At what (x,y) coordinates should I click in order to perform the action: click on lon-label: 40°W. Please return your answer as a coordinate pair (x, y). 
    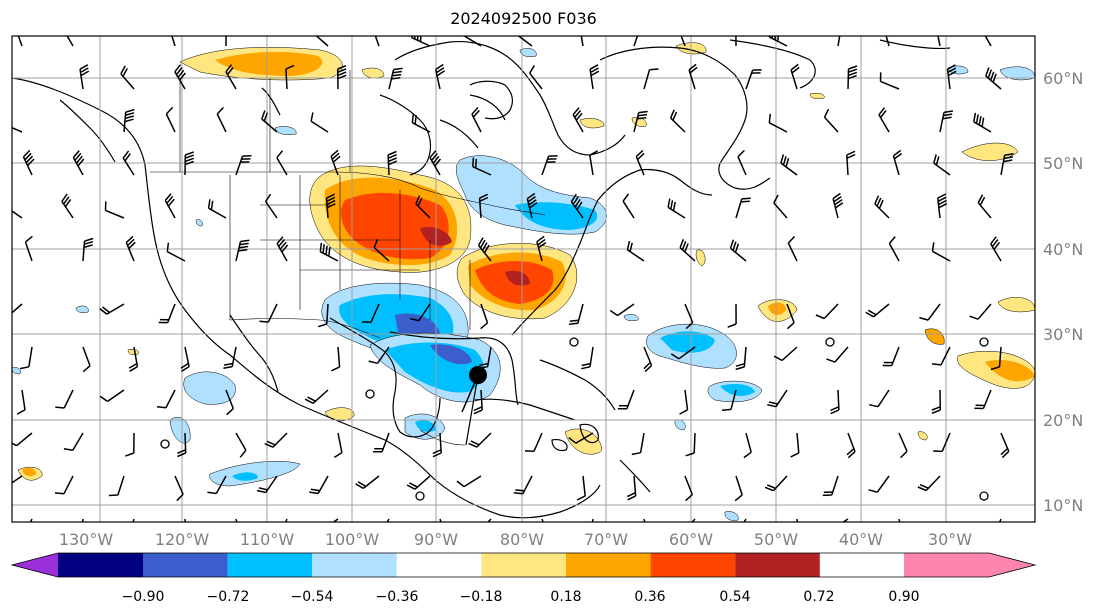
    Looking at the image, I should click on (861, 539).